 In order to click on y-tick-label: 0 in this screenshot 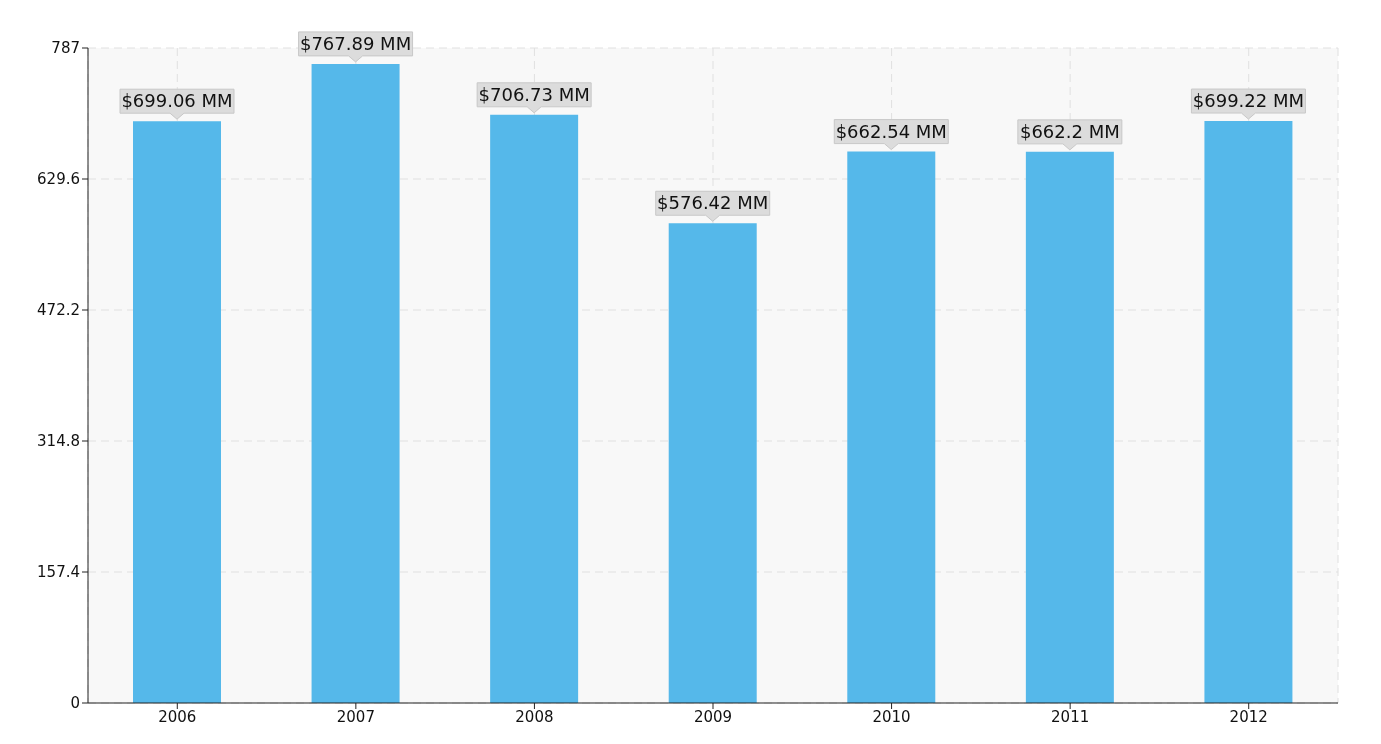, I will do `click(75, 703)`.